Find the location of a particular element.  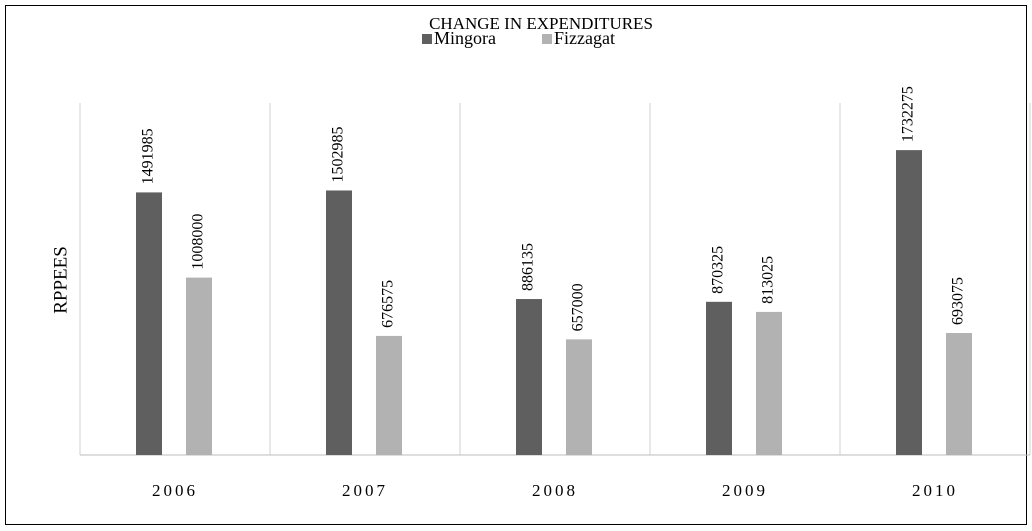

value-label: 676575 is located at coordinates (388, 304).